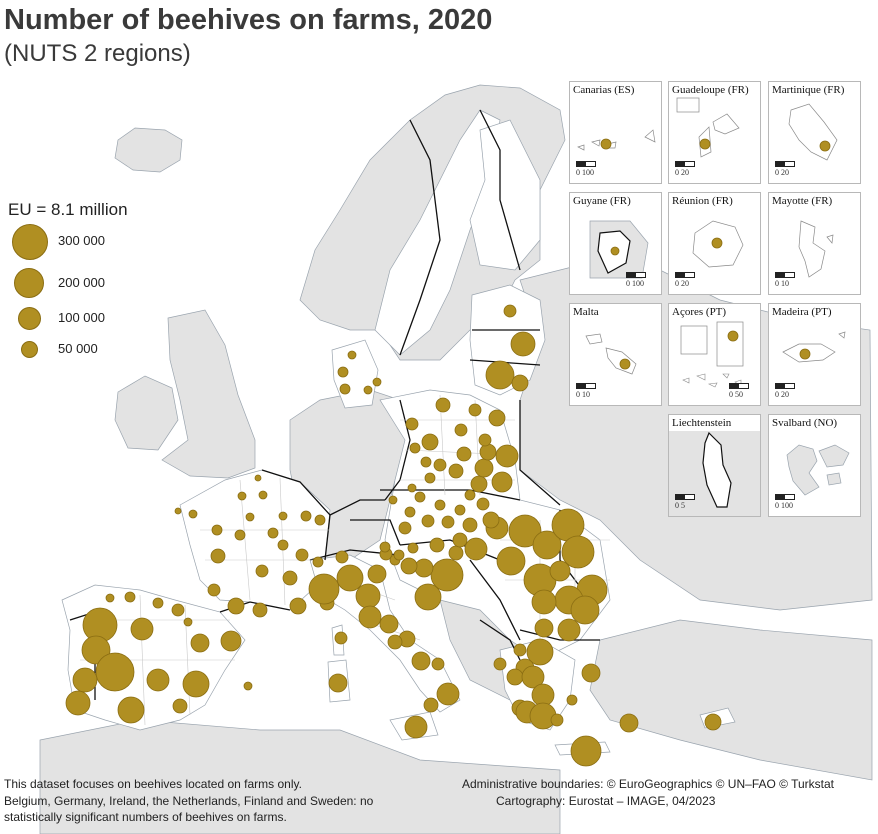 The height and width of the screenshot is (834, 878). I want to click on credit-line-cartography: Cartography: Eurostat – IMAGE, 04/2023, so click(606, 800).